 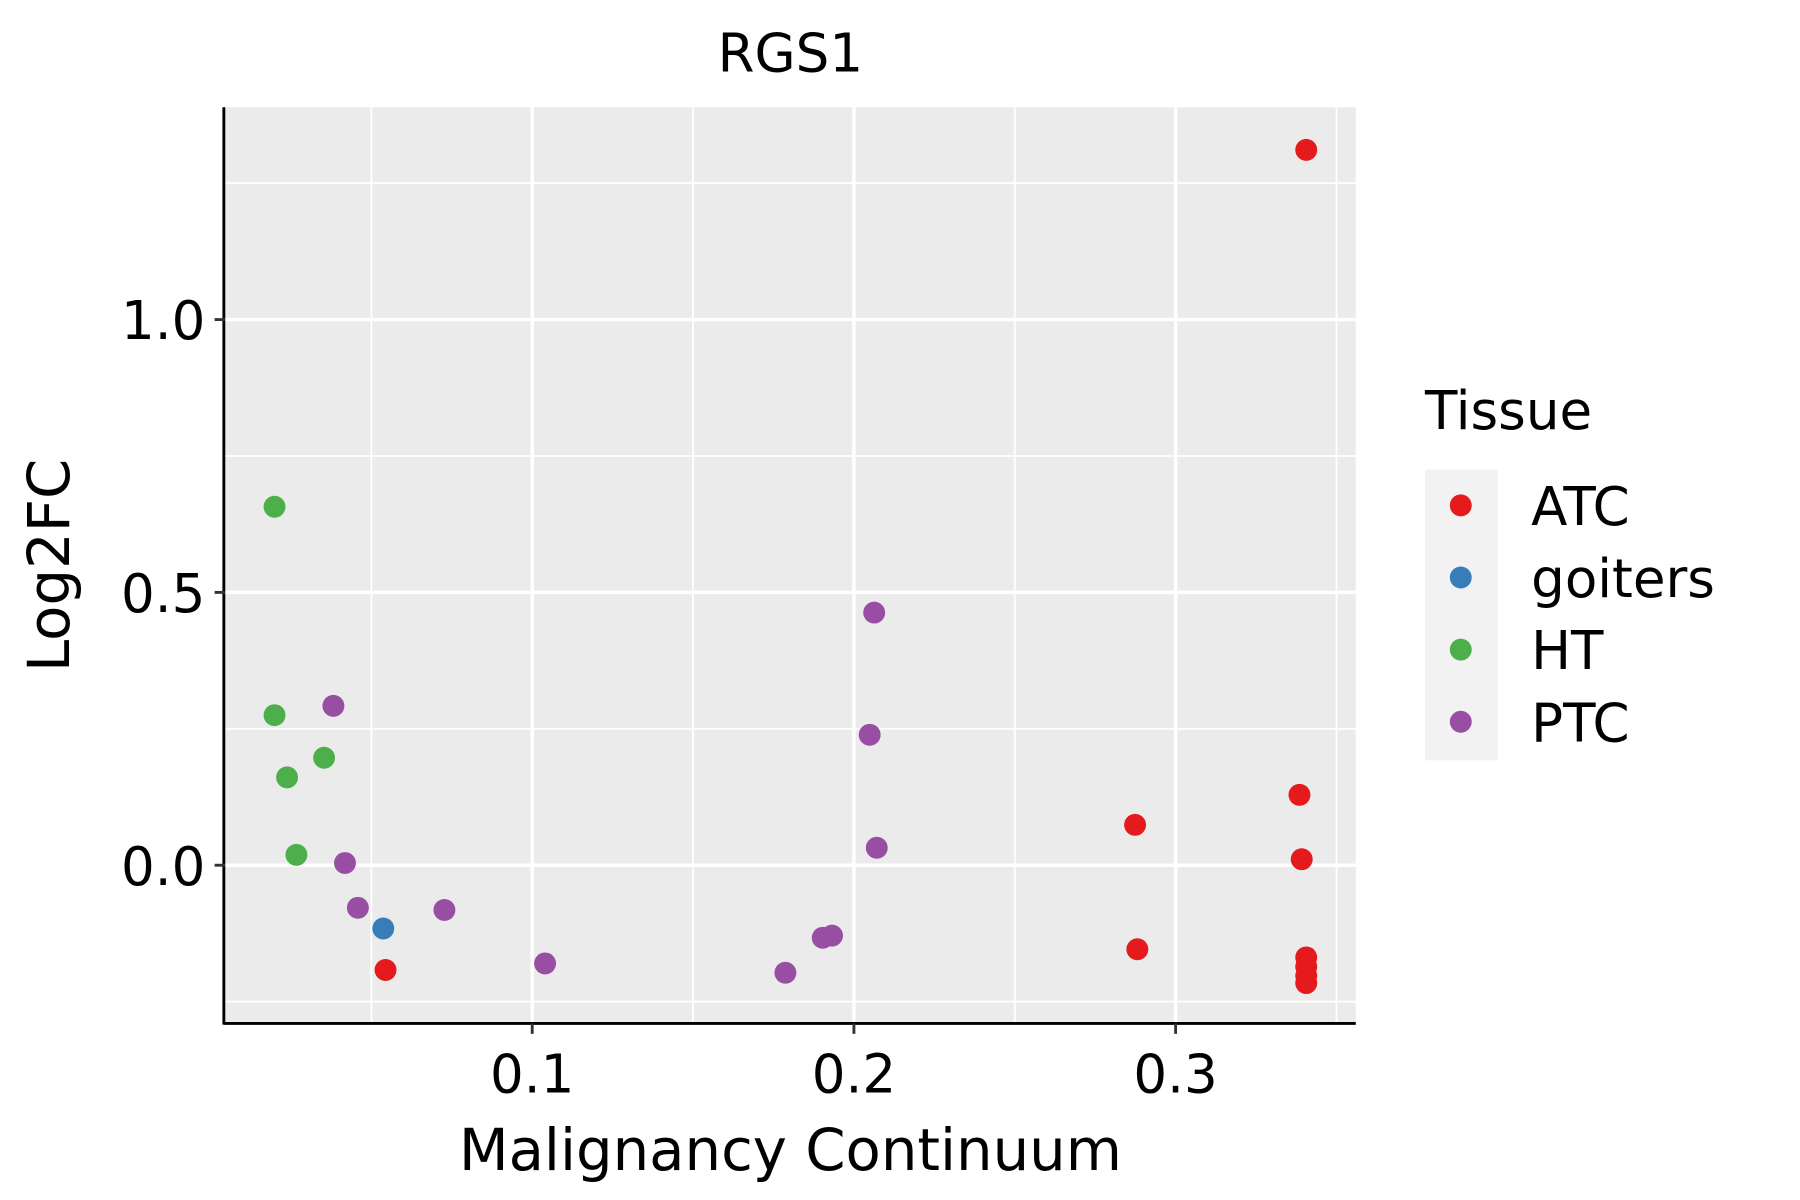 What do you see at coordinates (1567, 651) in the screenshot?
I see `legend-label-ht: HT` at bounding box center [1567, 651].